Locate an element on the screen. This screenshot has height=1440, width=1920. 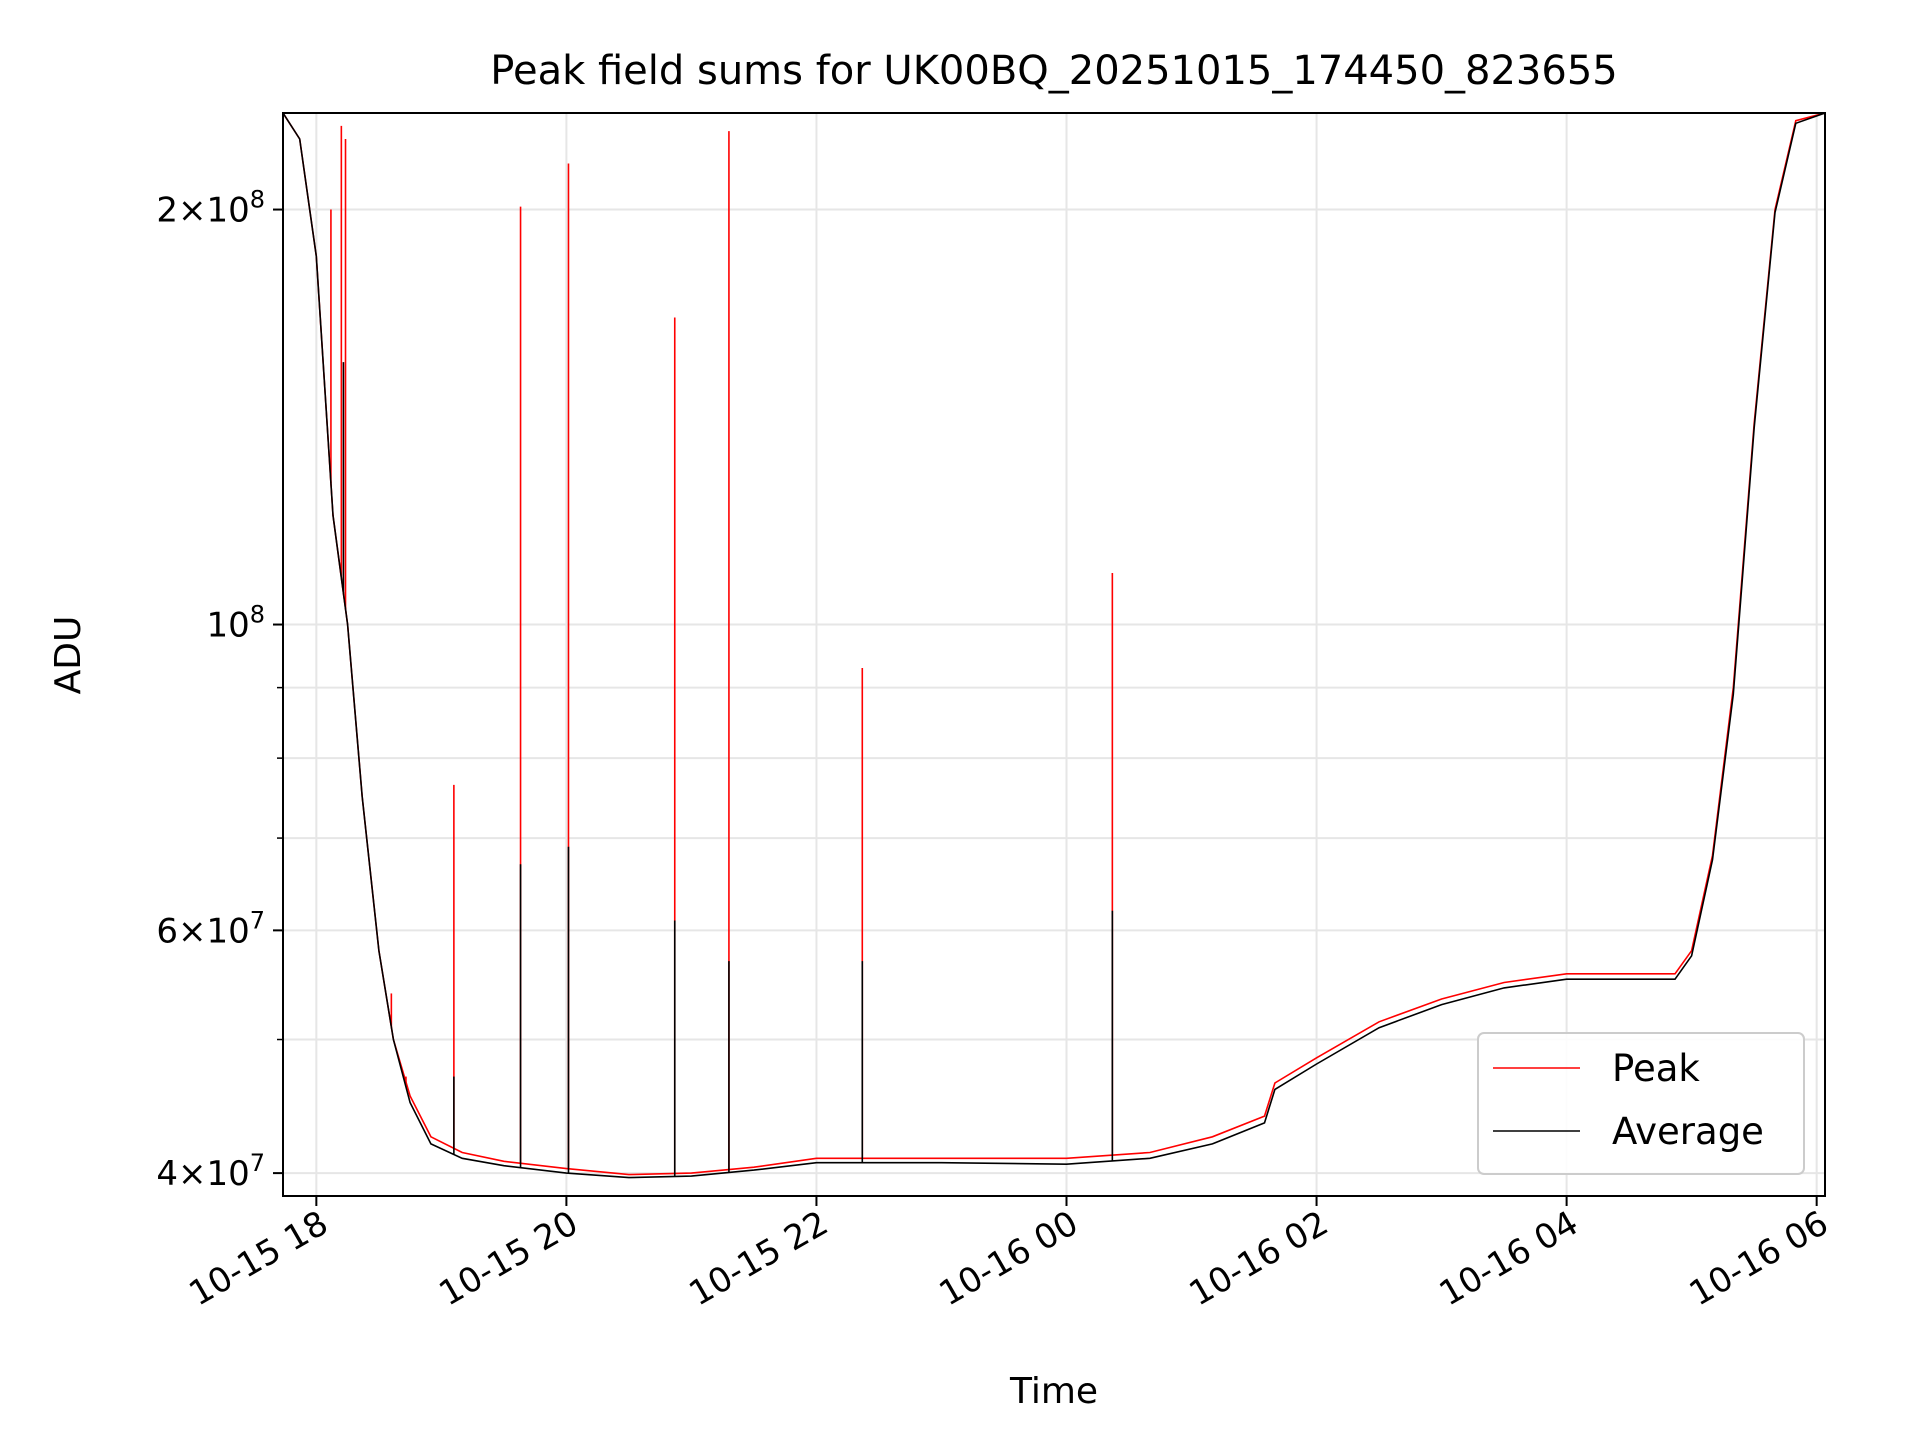
legend: Peak Average is located at coordinates (1641, 1103).